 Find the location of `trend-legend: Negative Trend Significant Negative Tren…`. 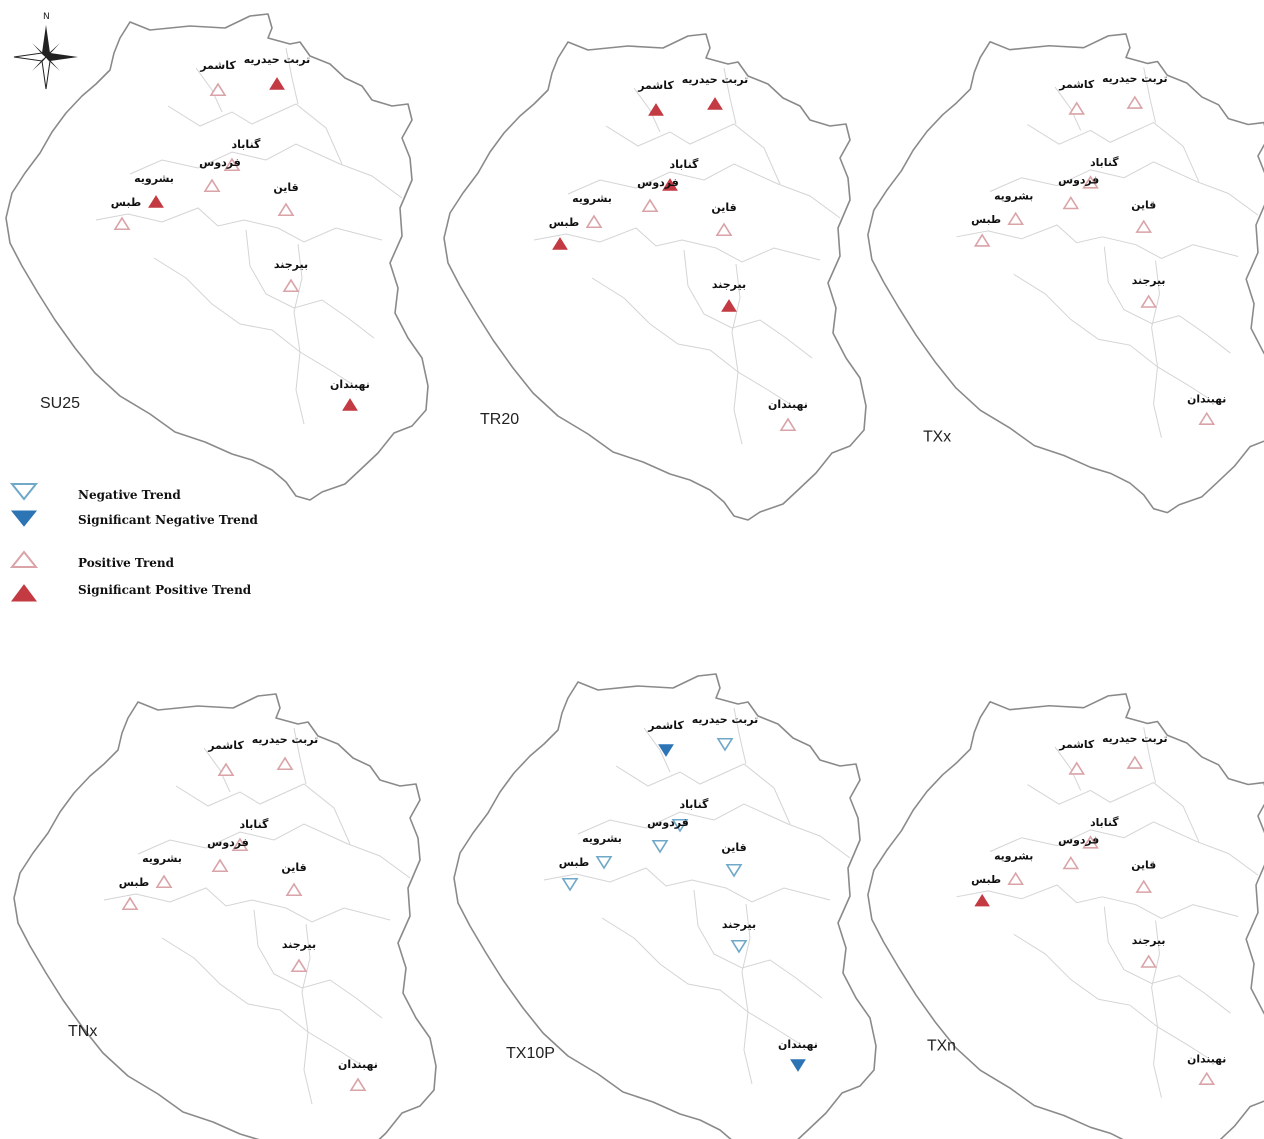

trend-legend: Negative Trend Significant Negative Tren… is located at coordinates (134, 542).